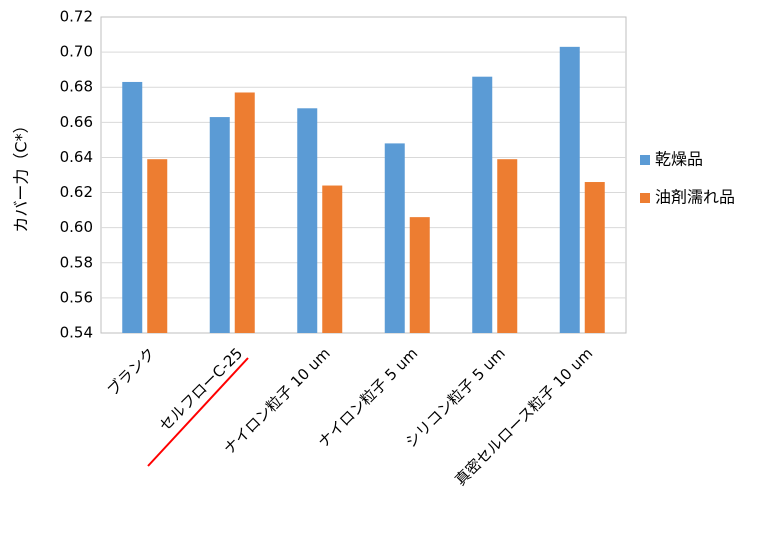 The width and height of the screenshot is (768, 540). Describe the element at coordinates (76, 122) in the screenshot. I see `y-tick-label: 0.66` at that location.